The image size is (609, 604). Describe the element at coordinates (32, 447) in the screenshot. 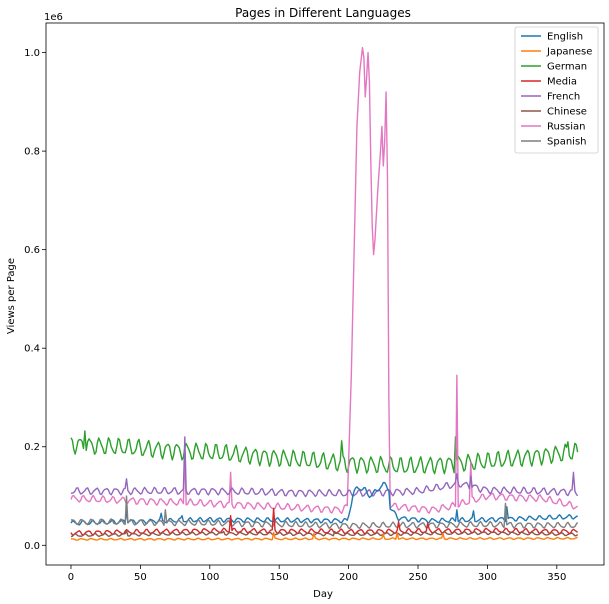

I see `y-tick-label: 0.2` at that location.